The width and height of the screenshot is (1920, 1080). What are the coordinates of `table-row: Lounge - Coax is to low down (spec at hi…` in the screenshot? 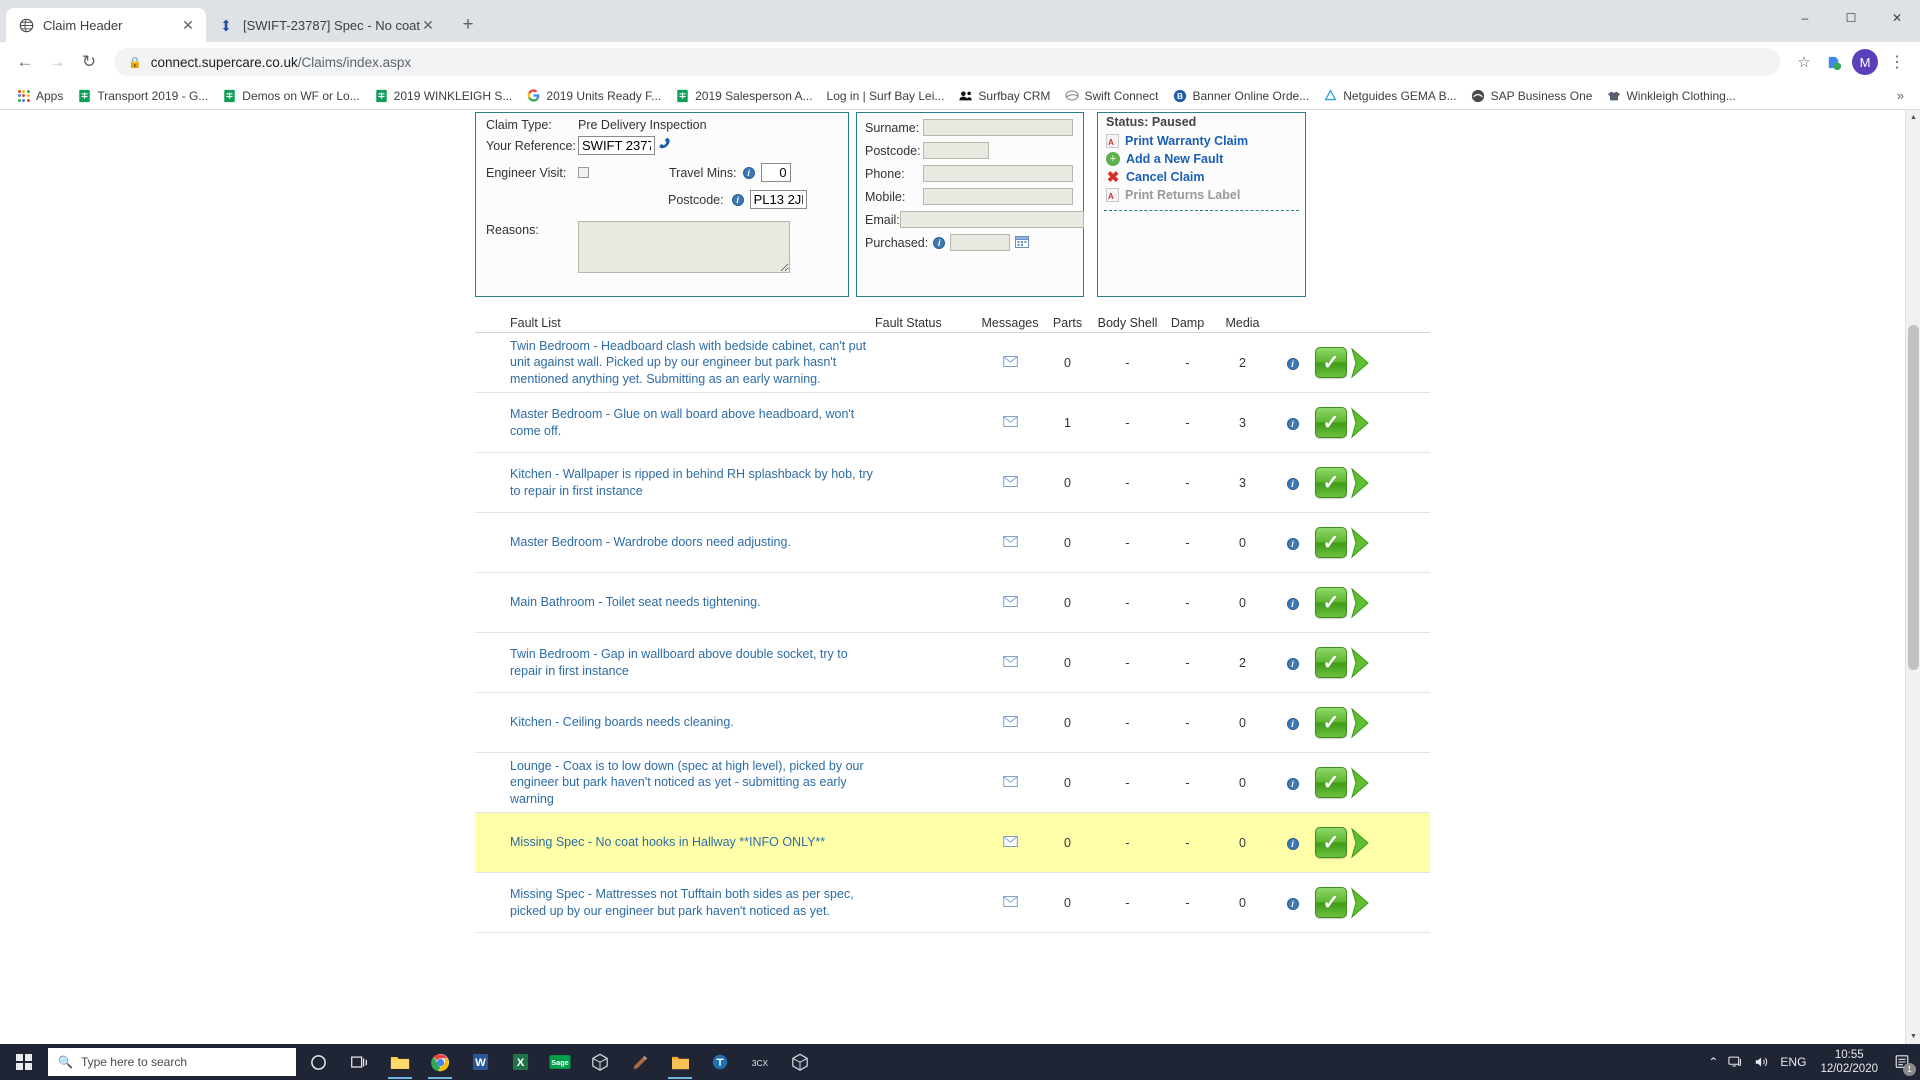 It's located at (952, 783).